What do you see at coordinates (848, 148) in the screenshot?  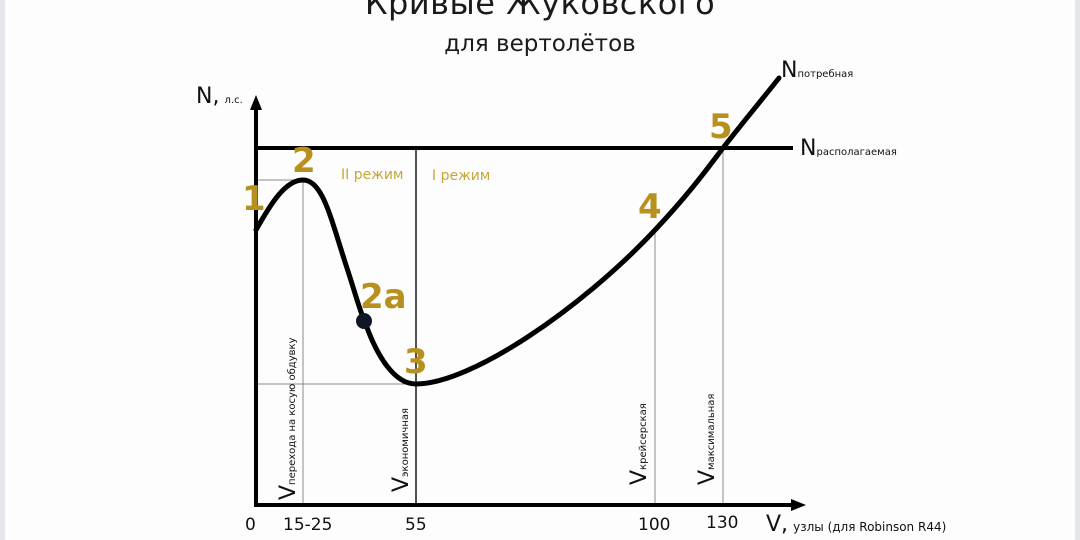 I see `available-power-label: Nрасполагаемая` at bounding box center [848, 148].